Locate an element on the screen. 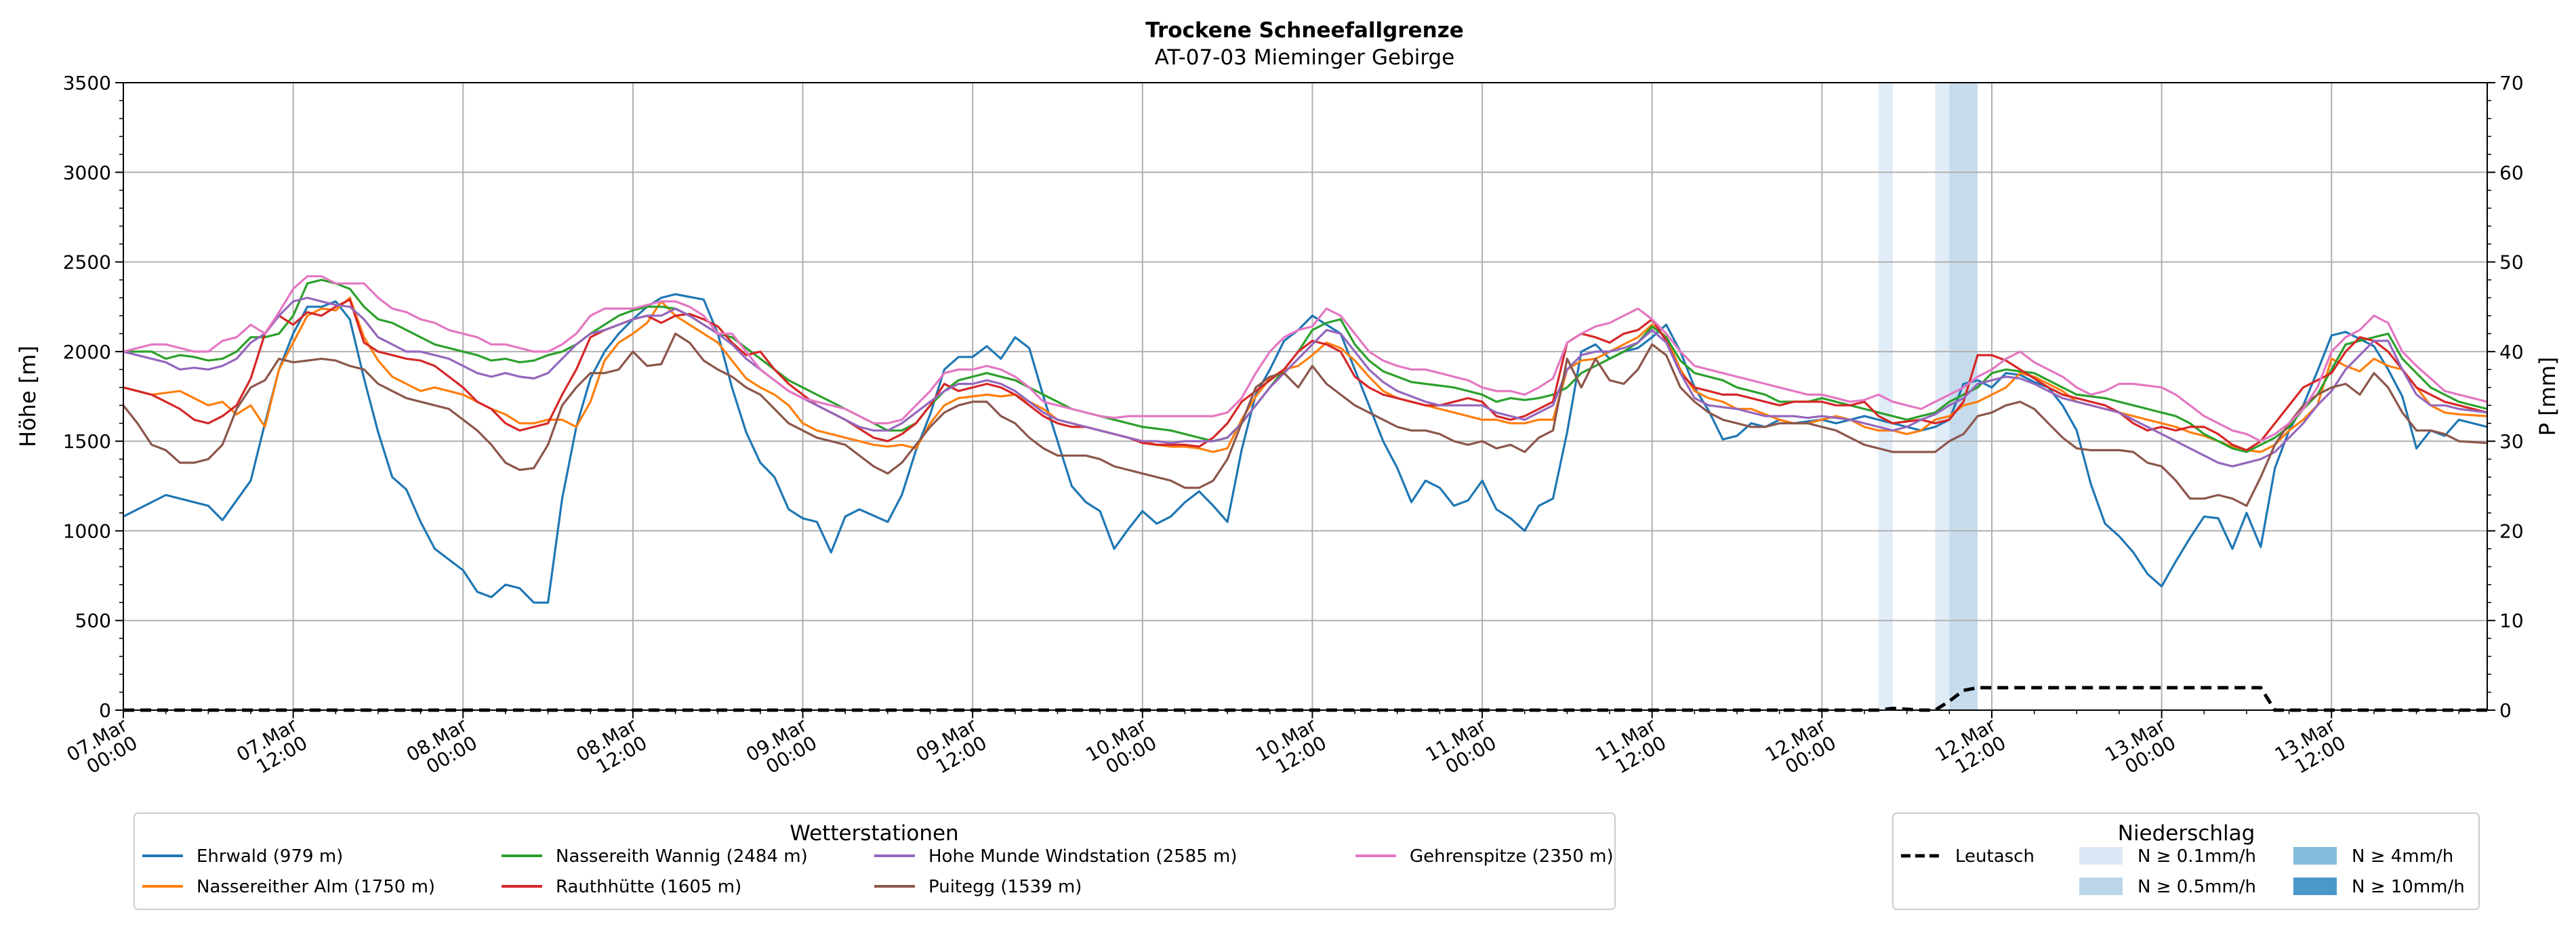 The image size is (2576, 929). legend-label-4: Hohe Munde Windstation (2585 m) is located at coordinates (1082, 856).